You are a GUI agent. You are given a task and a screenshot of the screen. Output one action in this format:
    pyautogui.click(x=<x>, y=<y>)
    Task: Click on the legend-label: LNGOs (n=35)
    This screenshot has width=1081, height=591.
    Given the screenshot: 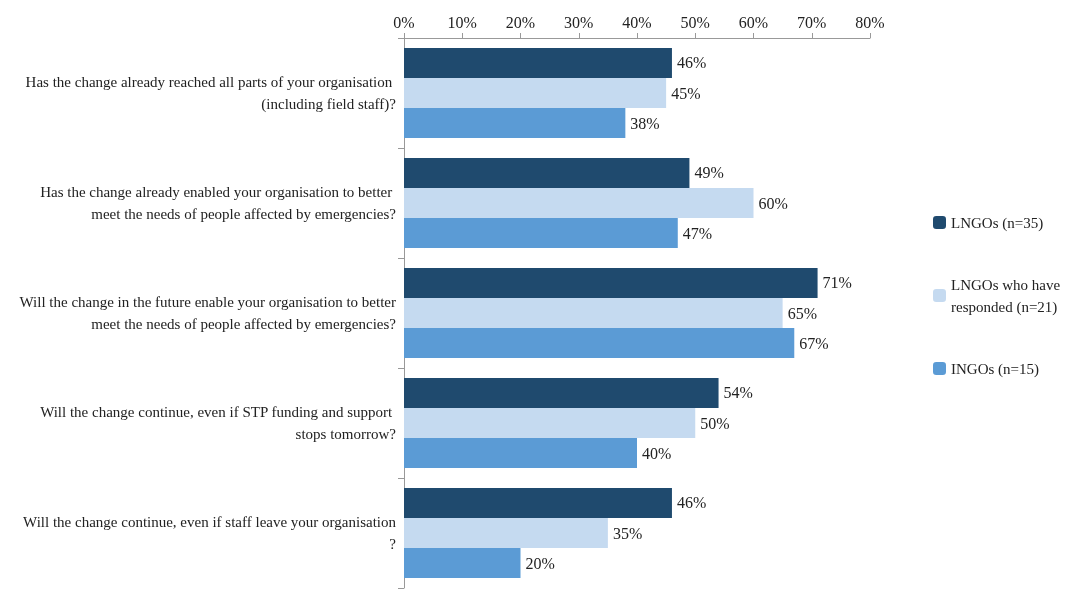 What is the action you would take?
    pyautogui.click(x=997, y=223)
    